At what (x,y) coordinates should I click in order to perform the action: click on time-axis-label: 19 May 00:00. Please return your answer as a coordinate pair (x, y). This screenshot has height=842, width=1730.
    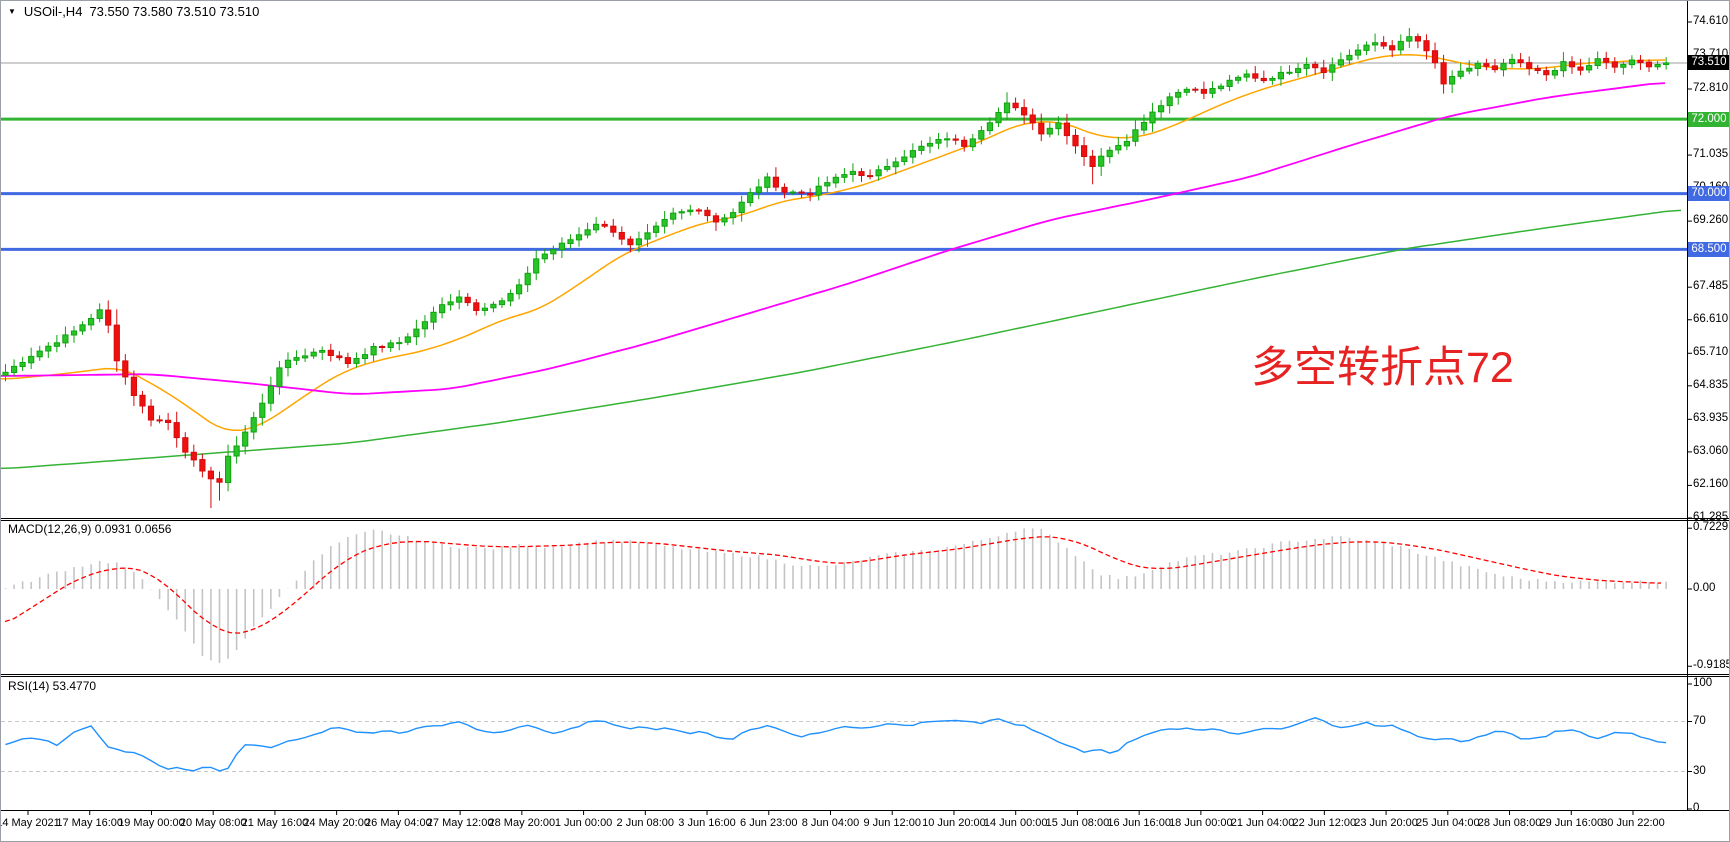
    Looking at the image, I should click on (151, 823).